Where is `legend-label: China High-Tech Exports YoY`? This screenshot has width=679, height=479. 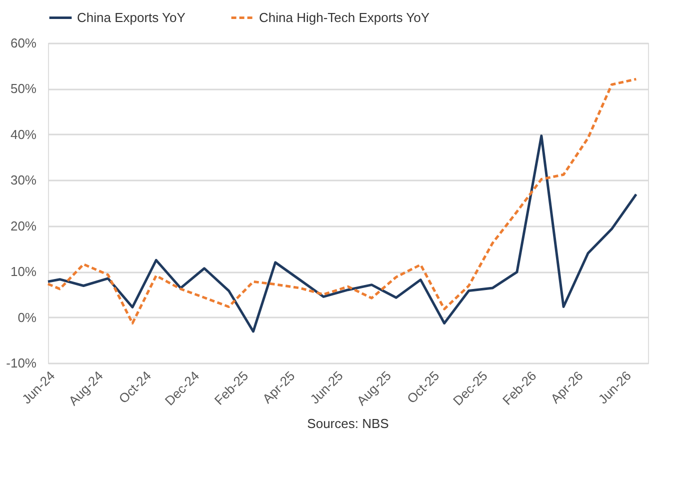 legend-label: China High-Tech Exports YoY is located at coordinates (344, 17).